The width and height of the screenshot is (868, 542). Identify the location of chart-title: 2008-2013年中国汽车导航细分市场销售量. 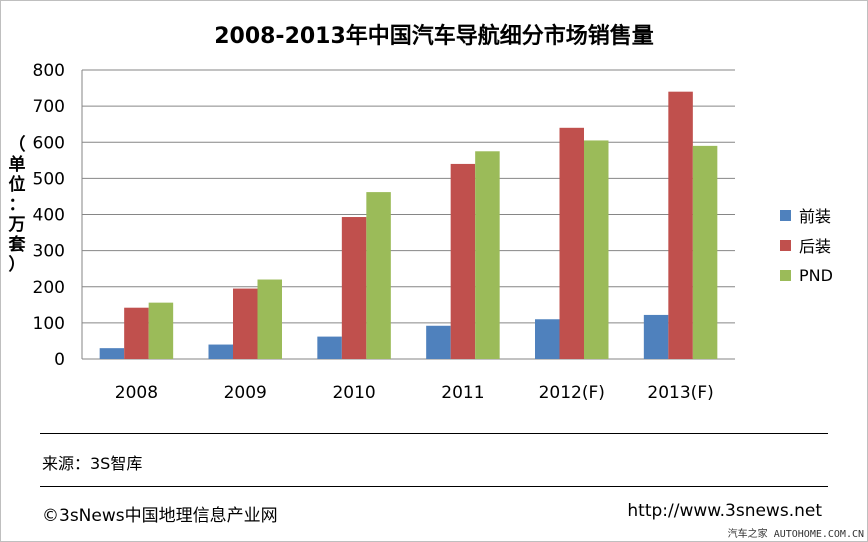
(434, 36).